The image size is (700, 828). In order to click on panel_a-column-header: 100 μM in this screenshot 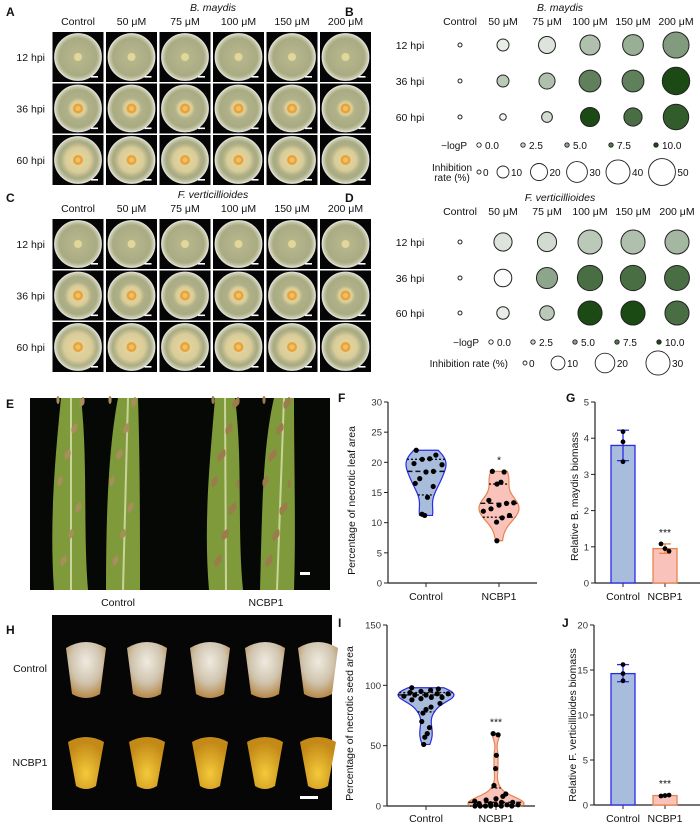, I will do `click(238, 22)`.